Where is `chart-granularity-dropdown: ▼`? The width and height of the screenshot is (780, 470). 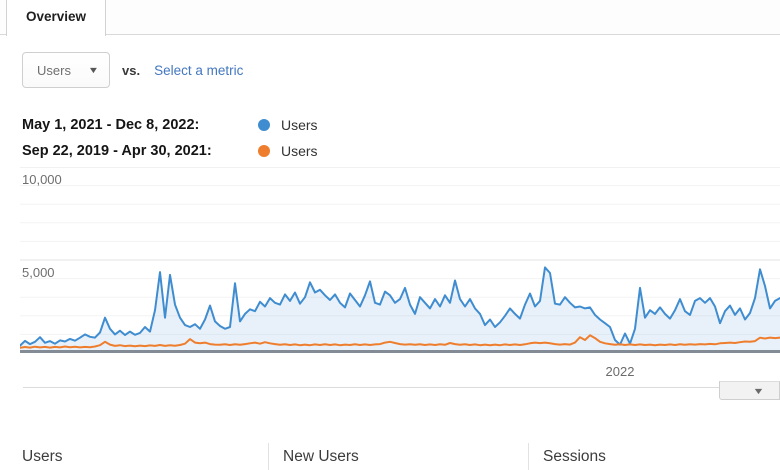 chart-granularity-dropdown: ▼ is located at coordinates (749, 390).